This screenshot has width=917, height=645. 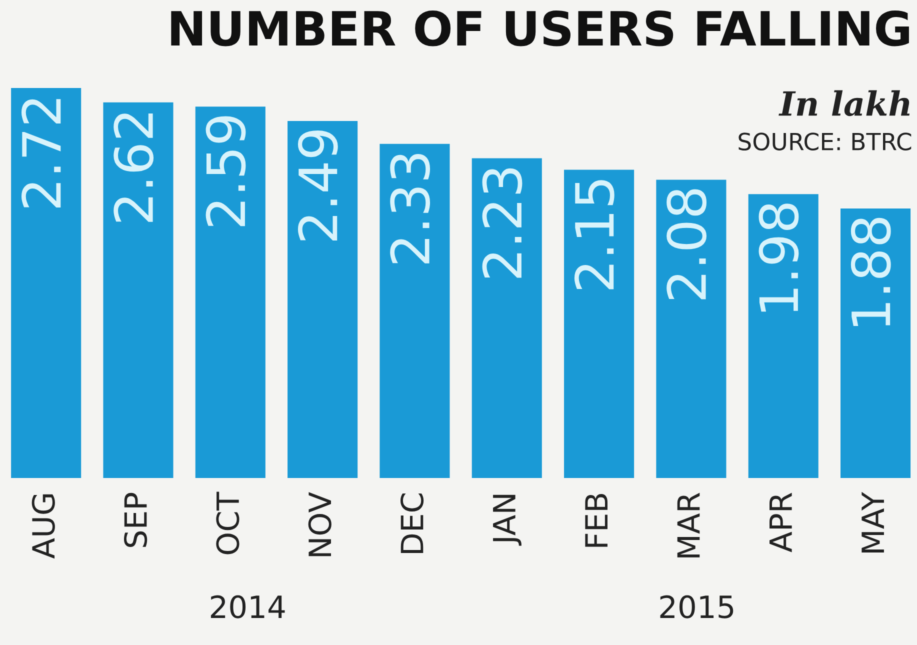 What do you see at coordinates (844, 103) in the screenshot?
I see `annotation: In lakh` at bounding box center [844, 103].